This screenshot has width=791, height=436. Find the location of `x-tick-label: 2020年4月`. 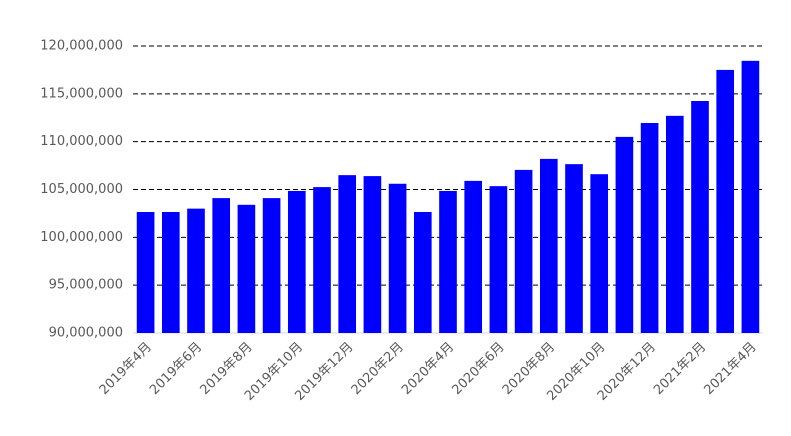

x-tick-label: 2020年4月 is located at coordinates (428, 369).